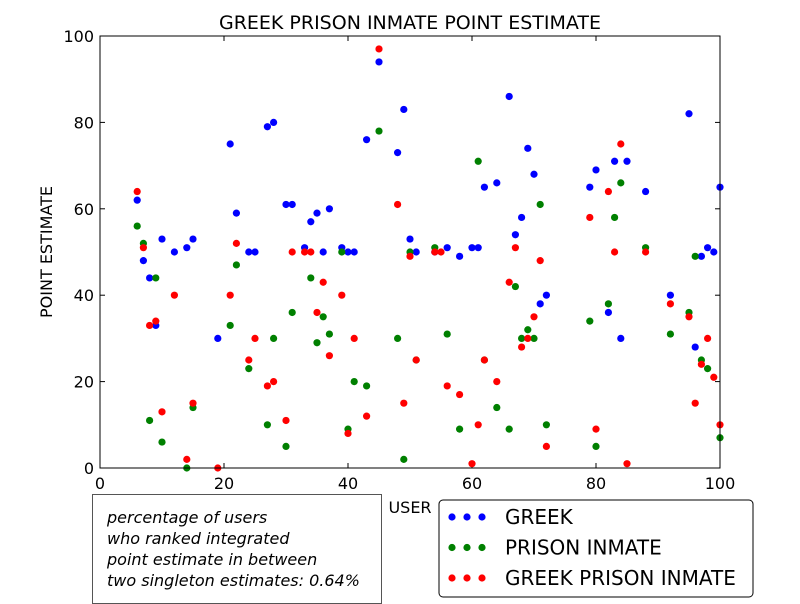  Describe the element at coordinates (84, 122) in the screenshot. I see `y-tick-label: 80` at that location.